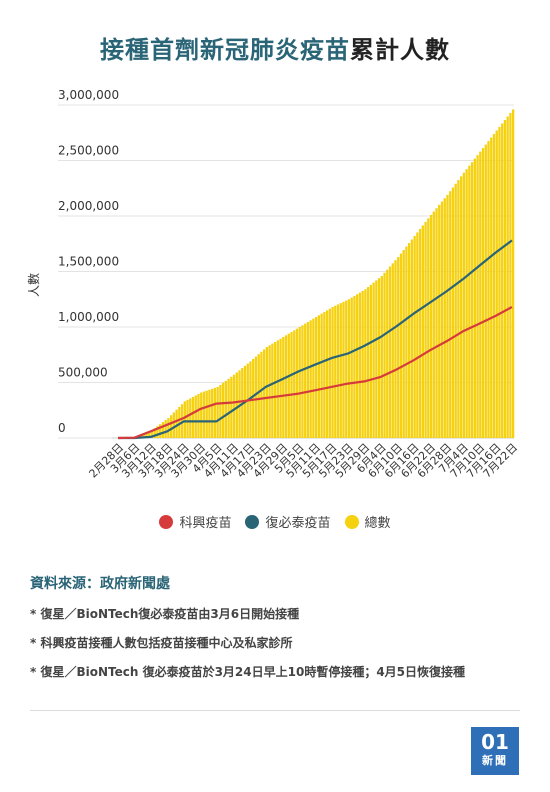  I want to click on divider, so click(275, 710).